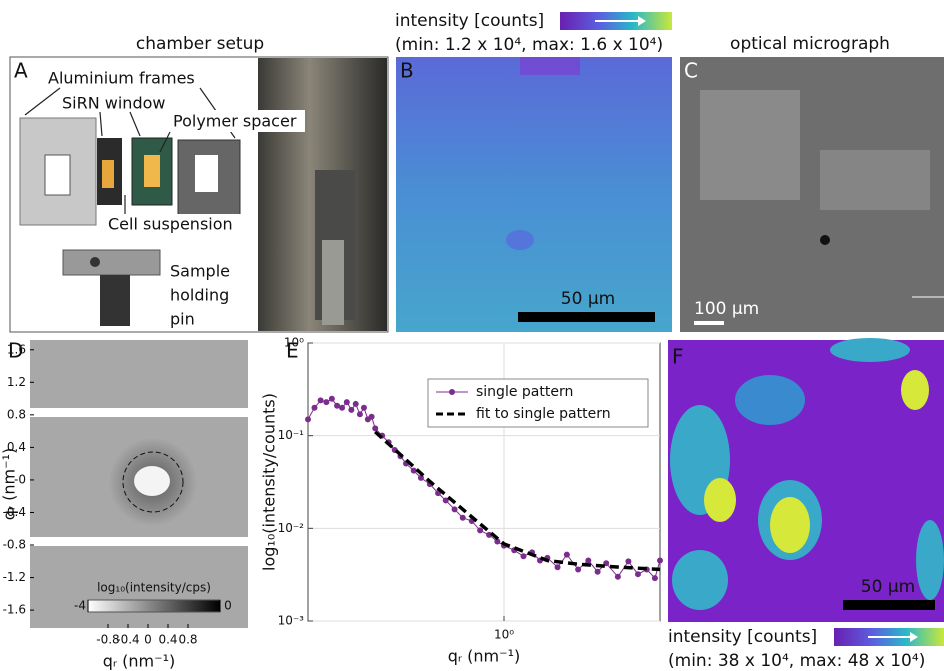 This screenshot has width=944, height=671. What do you see at coordinates (294, 343) in the screenshot?
I see `y-tick-label: 10⁰` at bounding box center [294, 343].